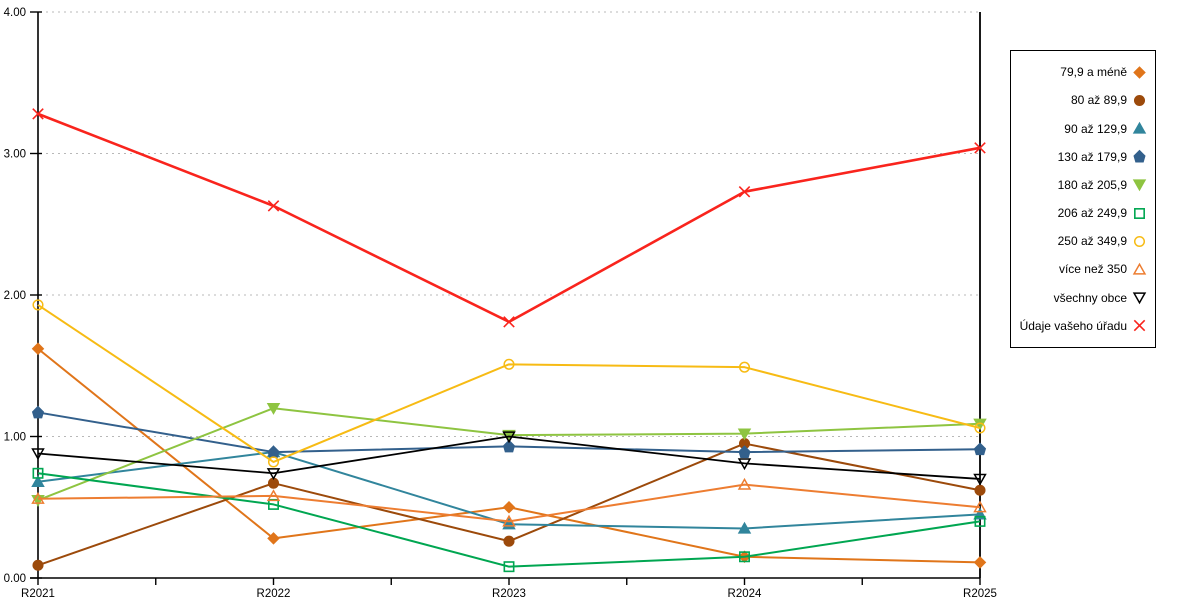  I want to click on legend-item-label: všechny obce, so click(1090, 297).